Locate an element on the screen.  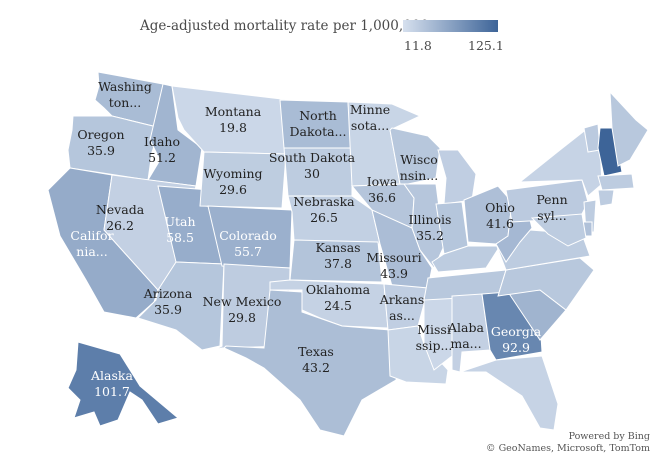
state-wisconsin is located at coordinates (415, 156).